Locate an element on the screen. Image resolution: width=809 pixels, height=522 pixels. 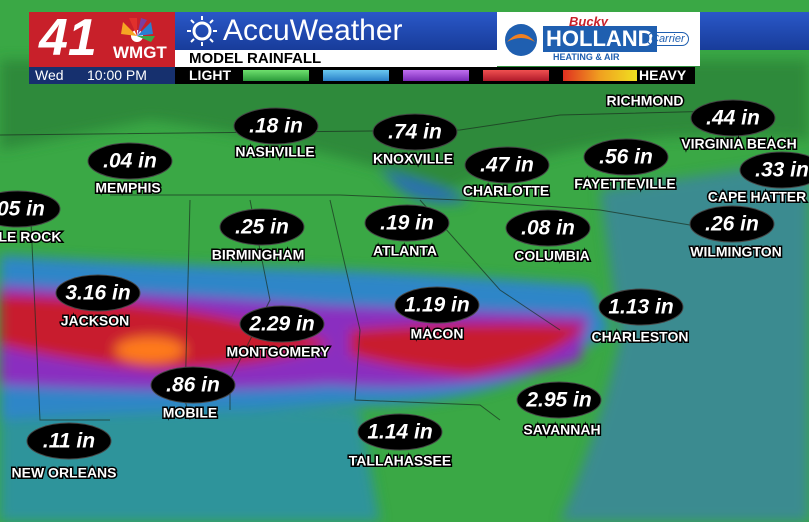
city-name: LE ROCK is located at coordinates (31, 237).